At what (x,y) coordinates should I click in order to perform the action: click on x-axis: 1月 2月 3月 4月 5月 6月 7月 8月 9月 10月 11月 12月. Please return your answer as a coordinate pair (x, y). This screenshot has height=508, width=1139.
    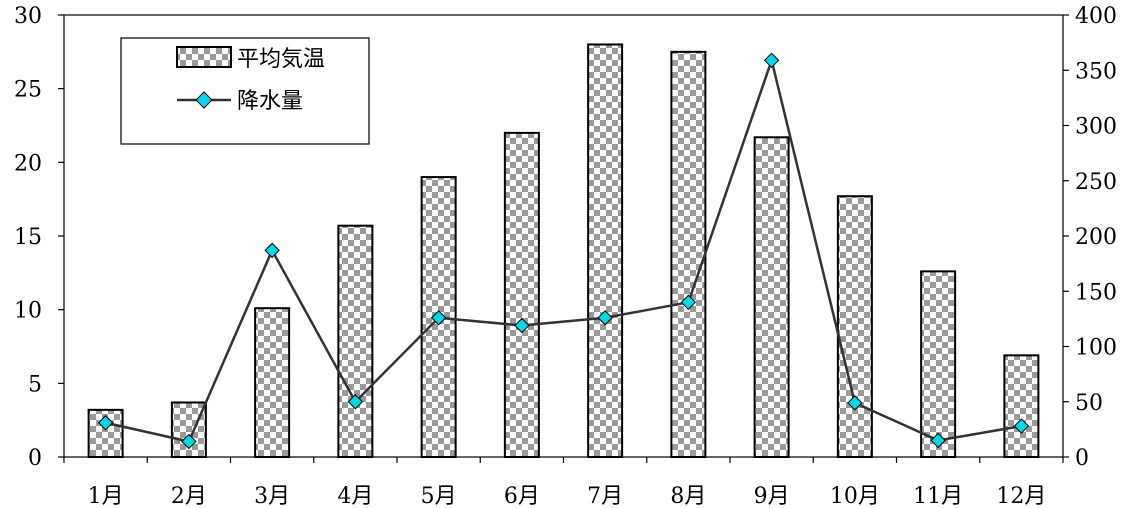
    Looking at the image, I should click on (563, 482).